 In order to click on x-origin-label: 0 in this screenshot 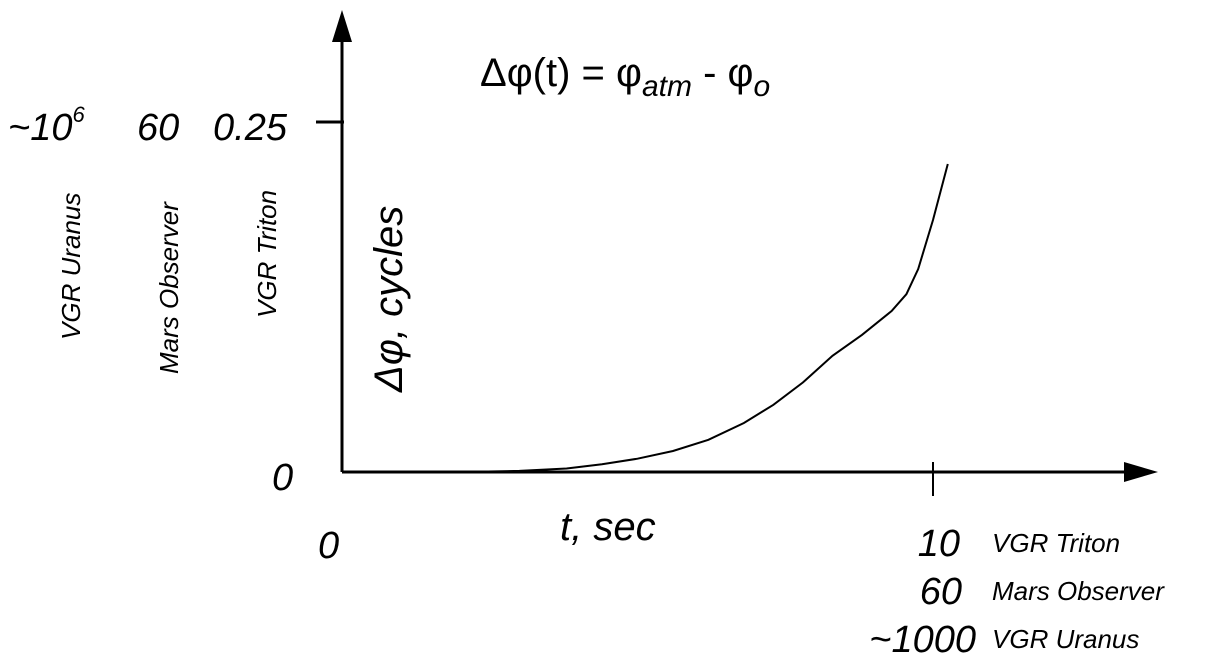, I will do `click(328, 546)`.